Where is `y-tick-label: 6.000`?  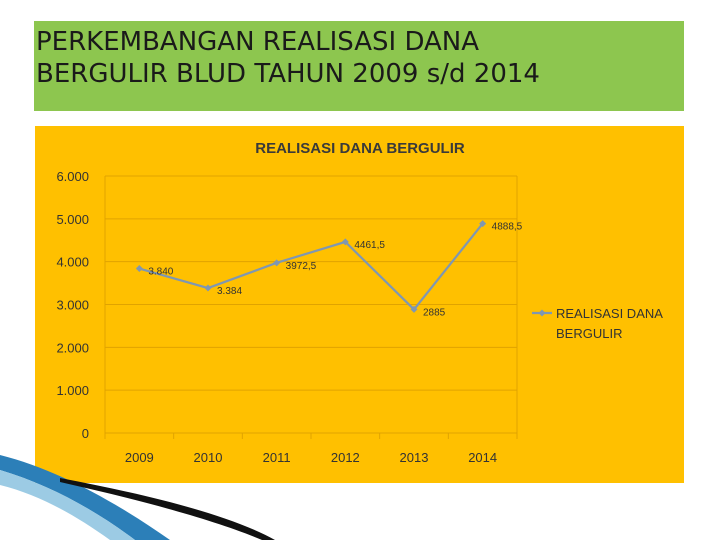
y-tick-label: 6.000 is located at coordinates (72, 176).